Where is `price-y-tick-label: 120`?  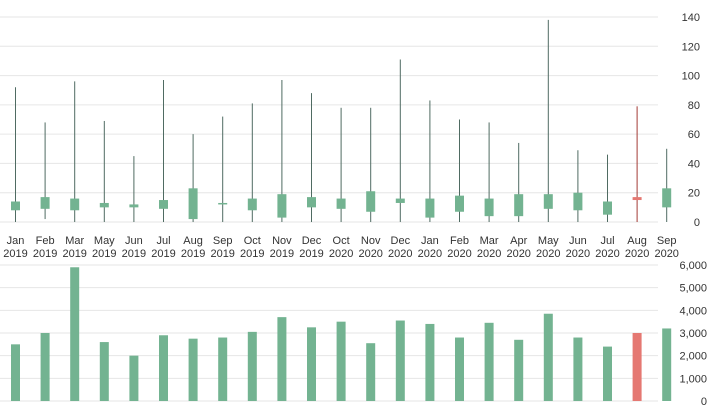
price-y-tick-label: 120 is located at coordinates (691, 47).